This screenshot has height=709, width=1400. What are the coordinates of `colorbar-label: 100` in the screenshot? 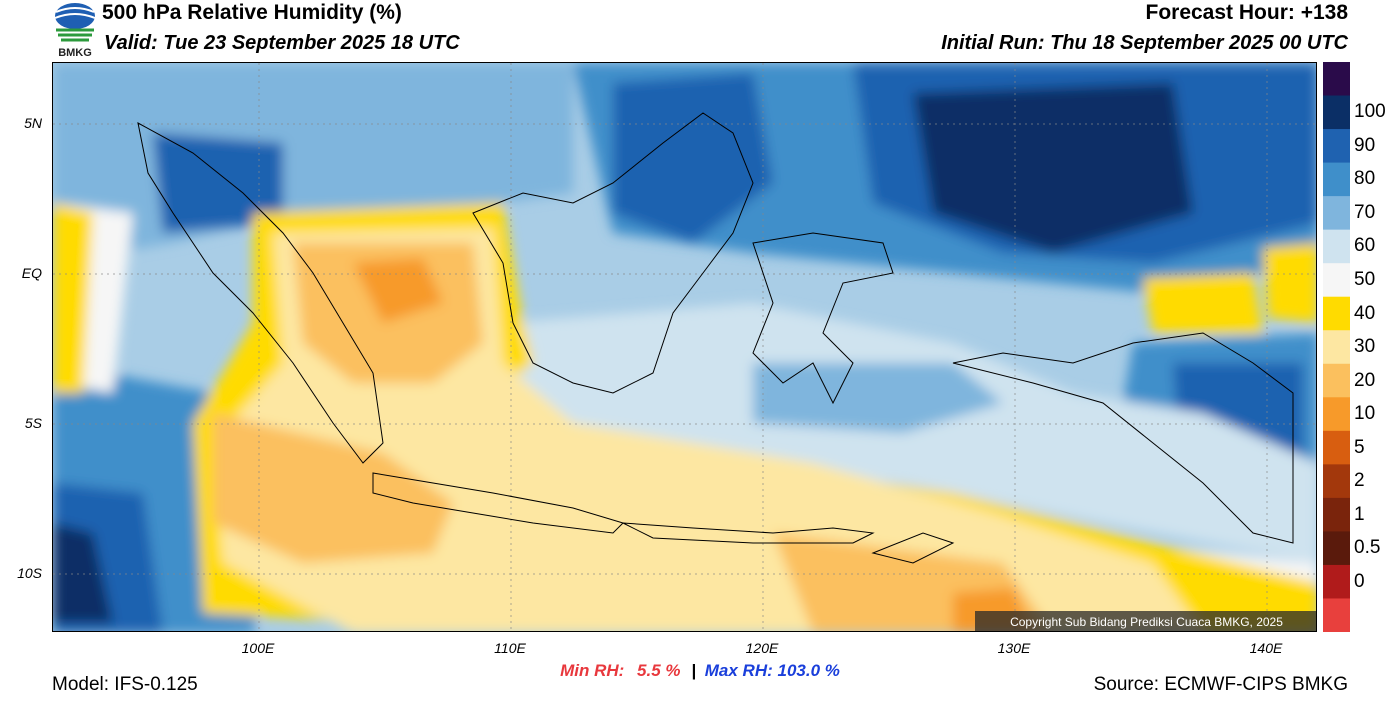 It's located at (1370, 112).